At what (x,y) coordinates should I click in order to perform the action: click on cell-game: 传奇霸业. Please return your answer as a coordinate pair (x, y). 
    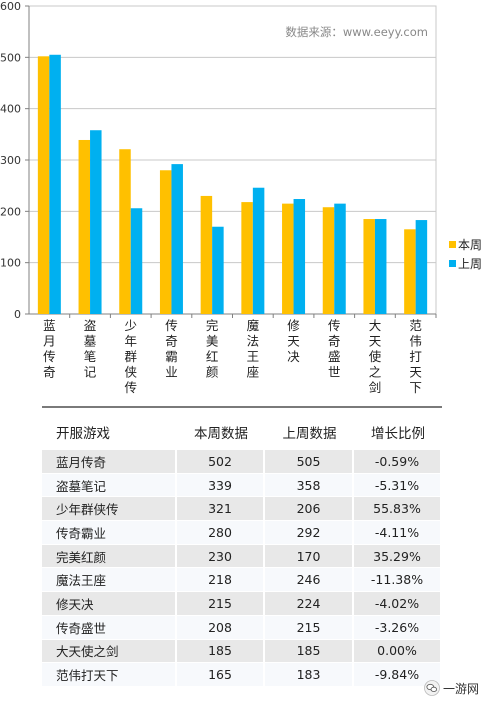
    Looking at the image, I should click on (109, 533).